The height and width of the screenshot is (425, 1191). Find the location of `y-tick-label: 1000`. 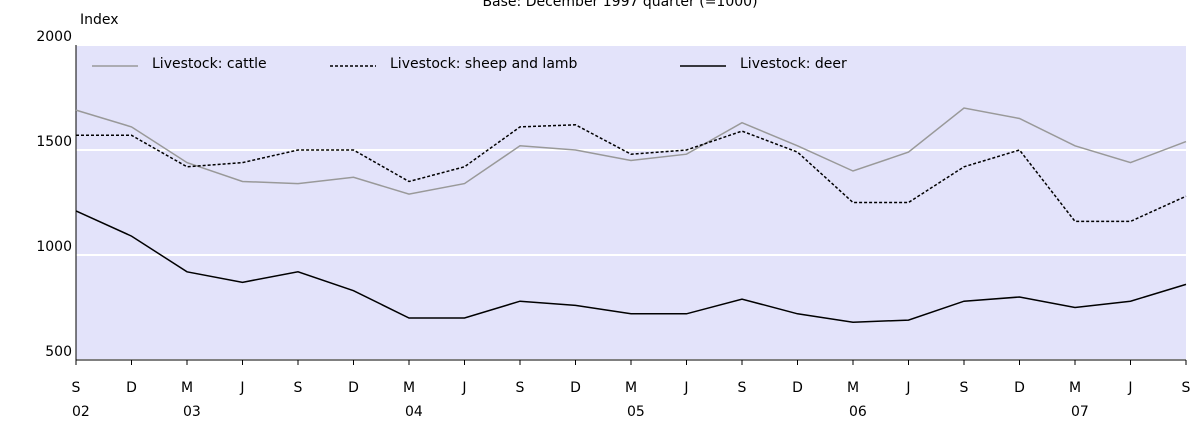

y-tick-label: 1000 is located at coordinates (54, 247).